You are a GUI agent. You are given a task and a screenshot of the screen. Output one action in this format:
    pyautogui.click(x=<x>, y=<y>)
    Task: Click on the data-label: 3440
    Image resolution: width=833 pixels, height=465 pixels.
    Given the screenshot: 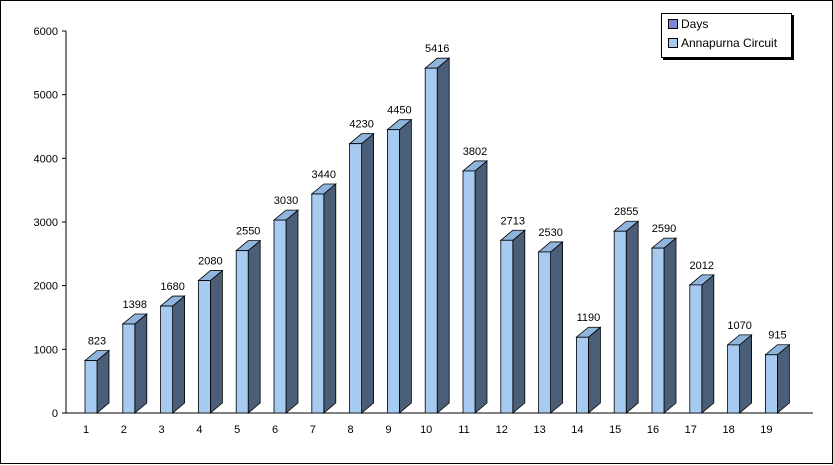 What is the action you would take?
    pyautogui.click(x=324, y=175)
    